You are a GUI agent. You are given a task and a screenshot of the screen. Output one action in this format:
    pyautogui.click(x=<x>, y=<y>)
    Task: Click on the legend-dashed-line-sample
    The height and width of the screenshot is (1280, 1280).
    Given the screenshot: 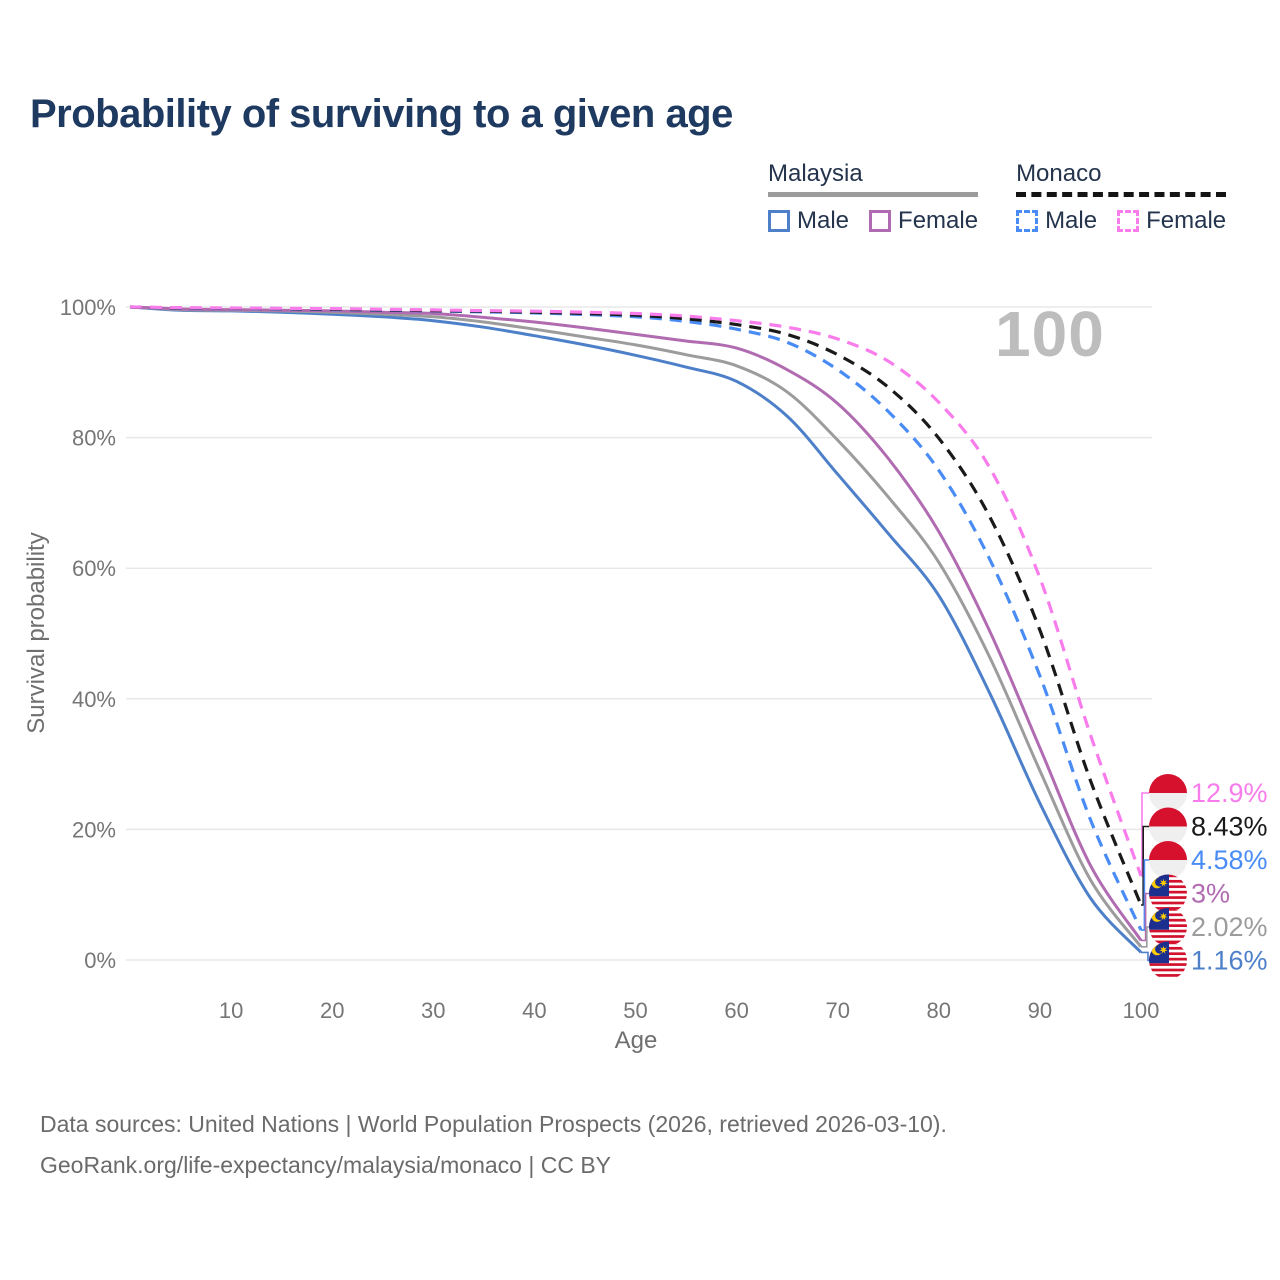 What is the action you would take?
    pyautogui.click(x=1121, y=194)
    